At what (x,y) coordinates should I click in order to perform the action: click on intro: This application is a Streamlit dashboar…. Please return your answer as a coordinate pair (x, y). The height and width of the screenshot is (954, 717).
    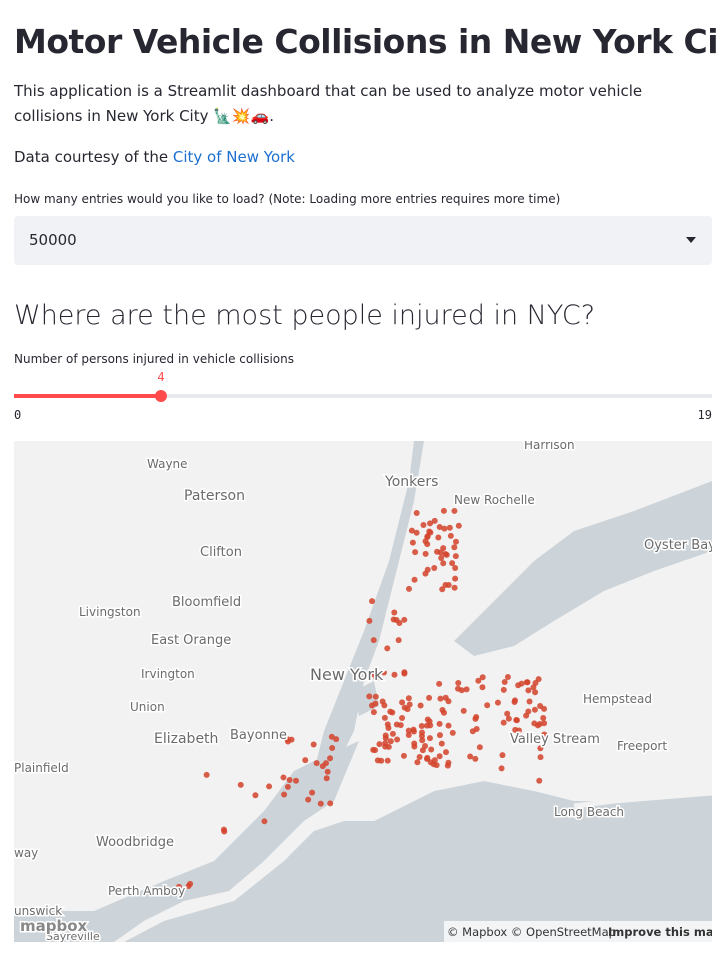
    Looking at the image, I should click on (328, 103).